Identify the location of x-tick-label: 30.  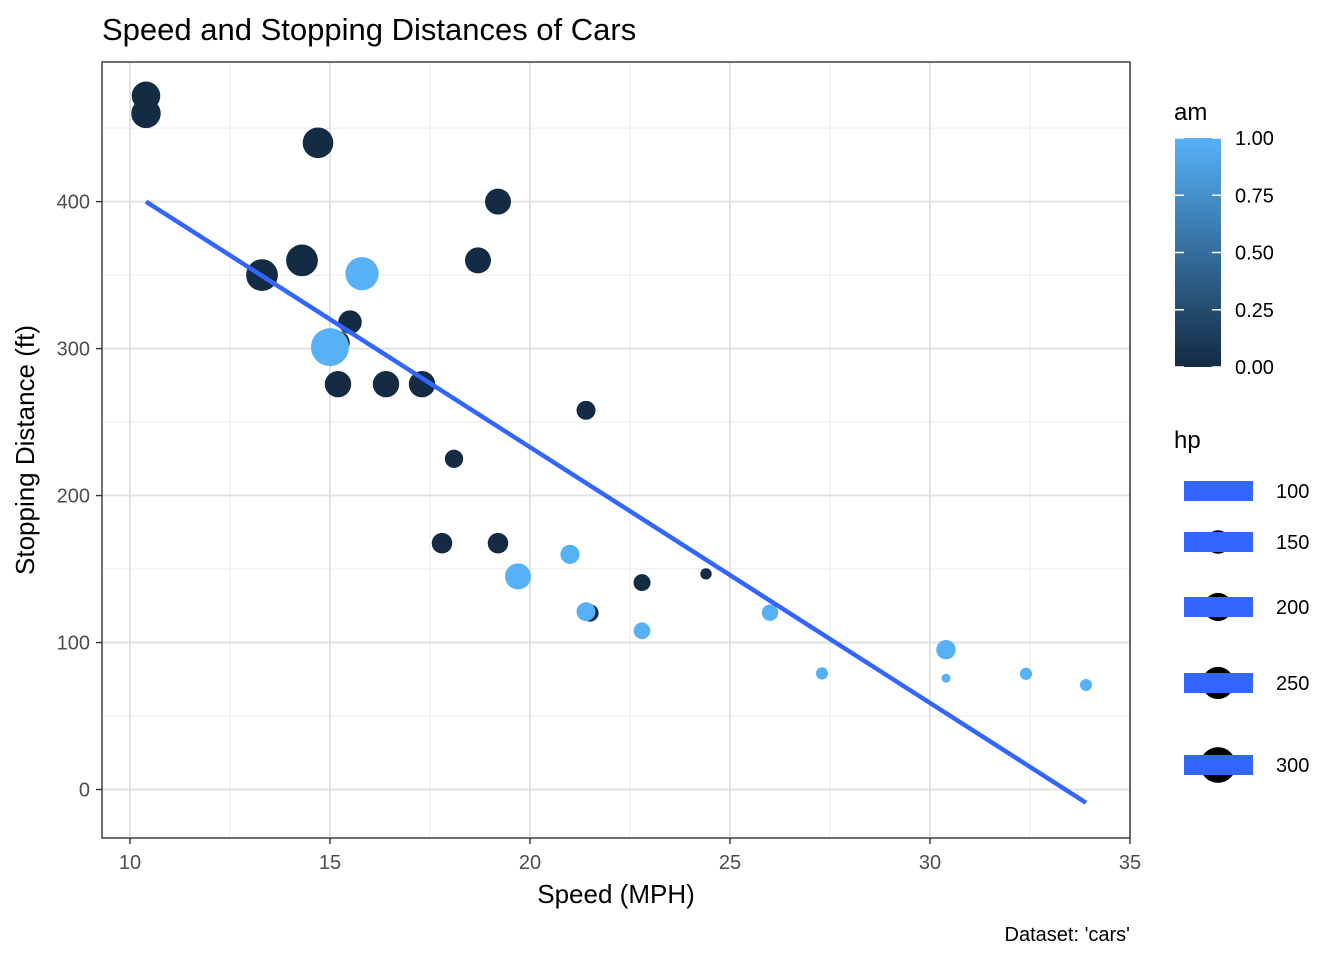
(930, 863).